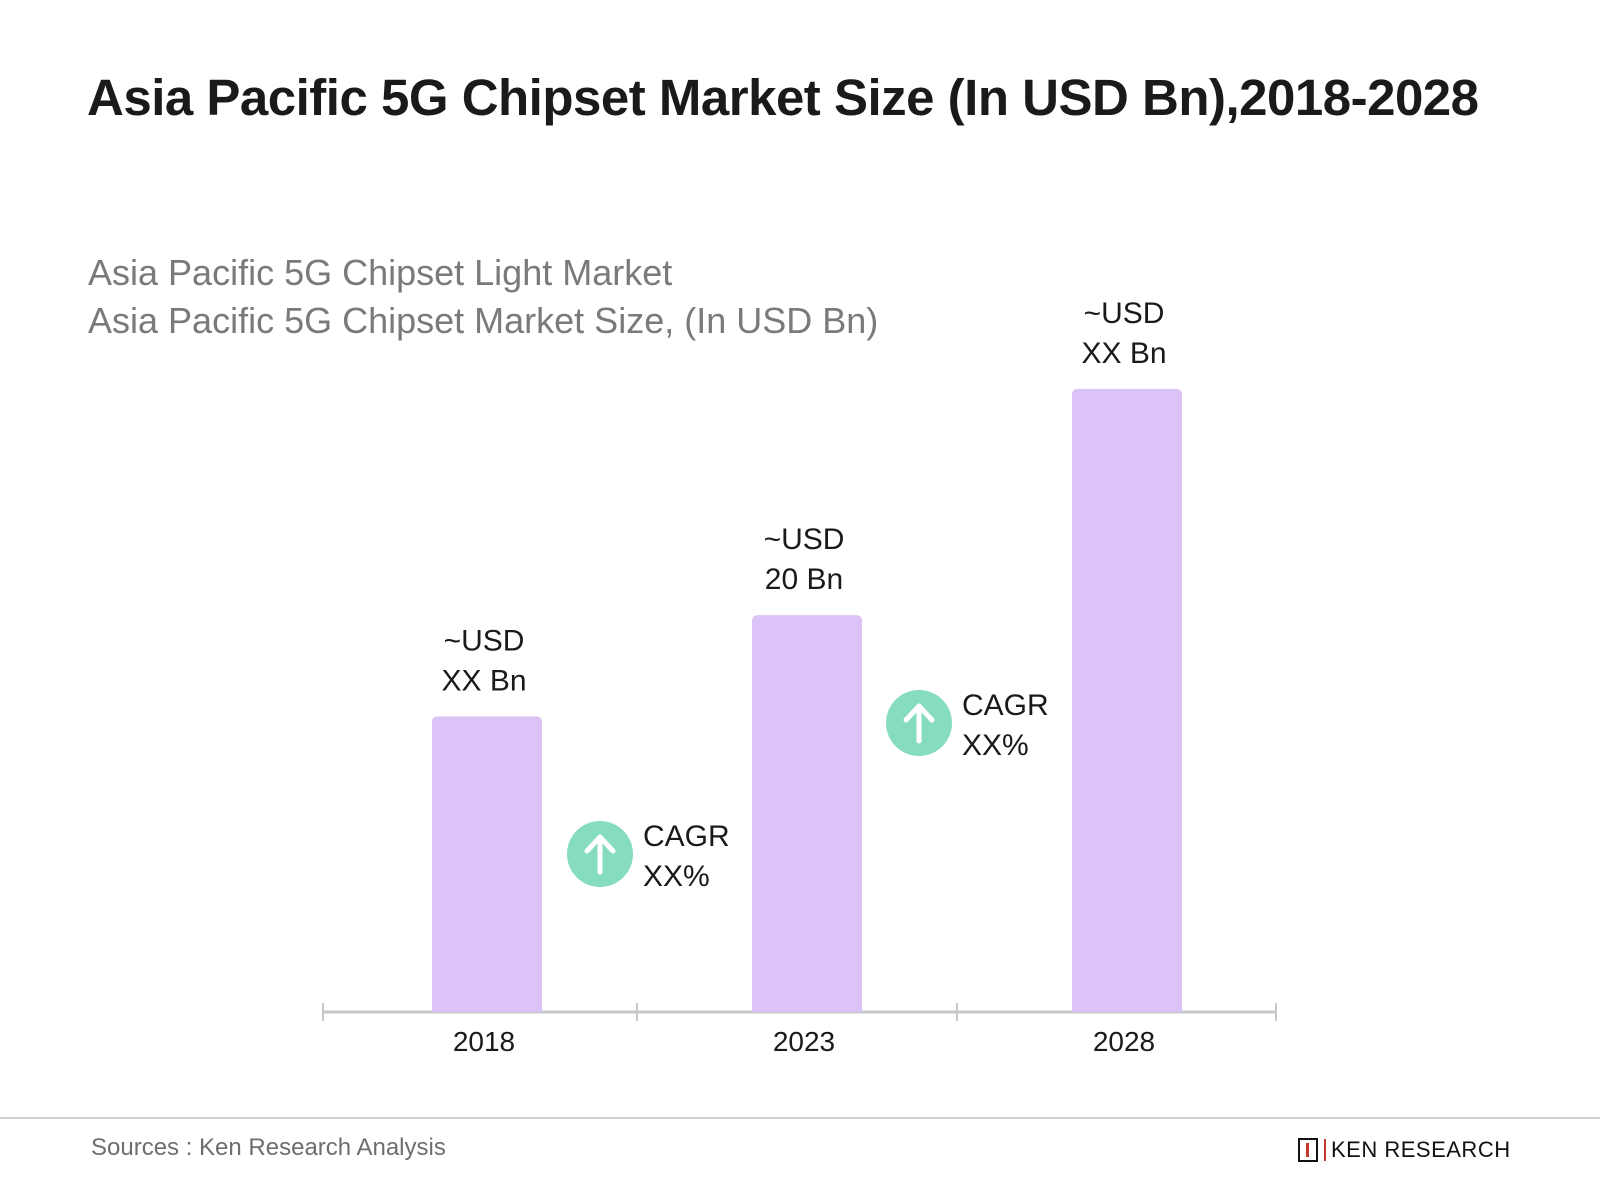 The image size is (1600, 1200). What do you see at coordinates (1325, 1150) in the screenshot?
I see `logo-separator` at bounding box center [1325, 1150].